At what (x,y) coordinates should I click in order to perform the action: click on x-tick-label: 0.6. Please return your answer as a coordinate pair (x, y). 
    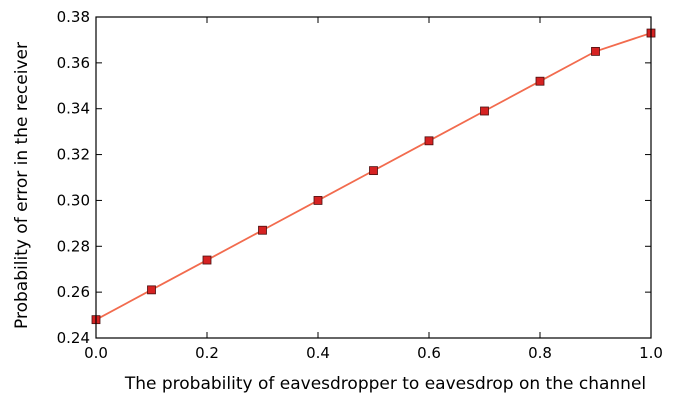
    Looking at the image, I should click on (429, 353).